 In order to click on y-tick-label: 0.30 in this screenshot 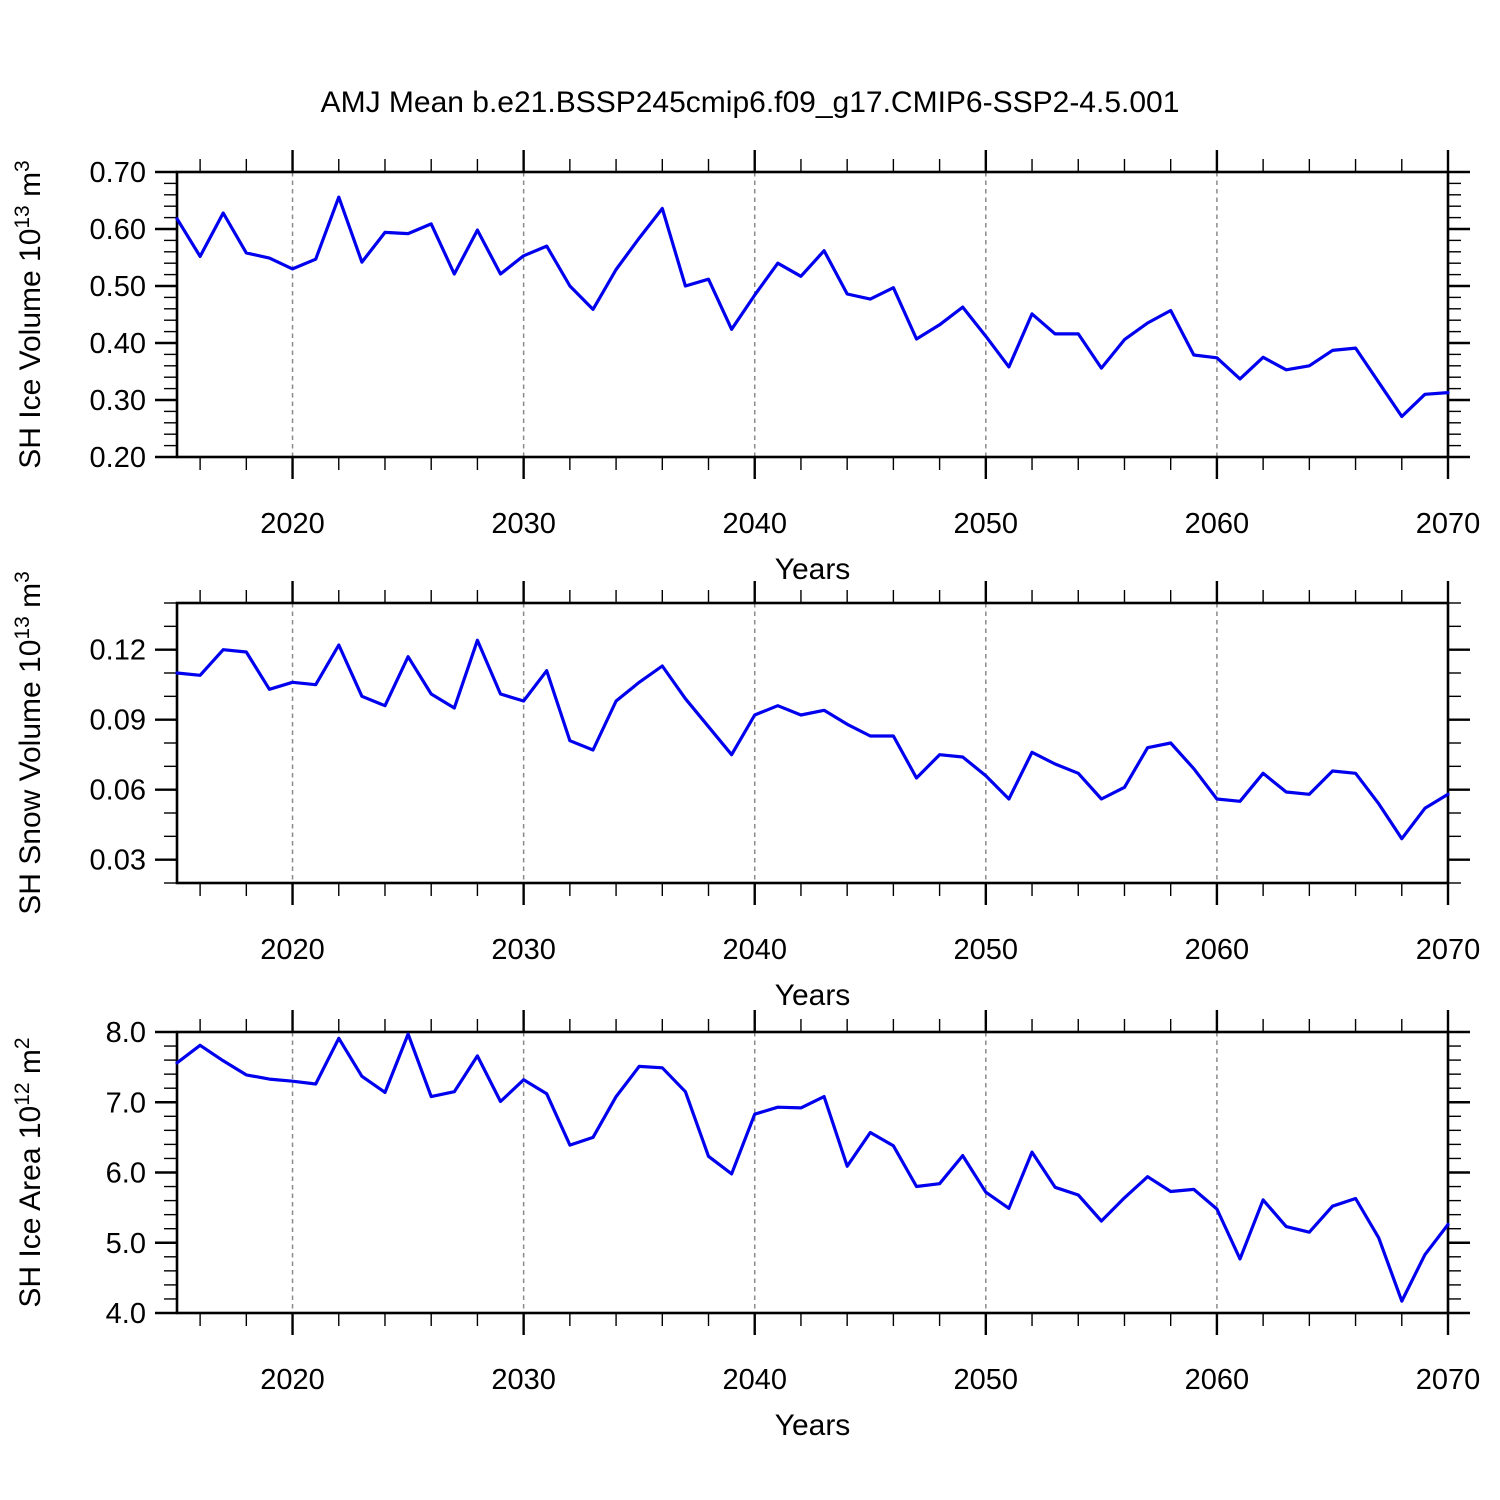, I will do `click(118, 401)`.